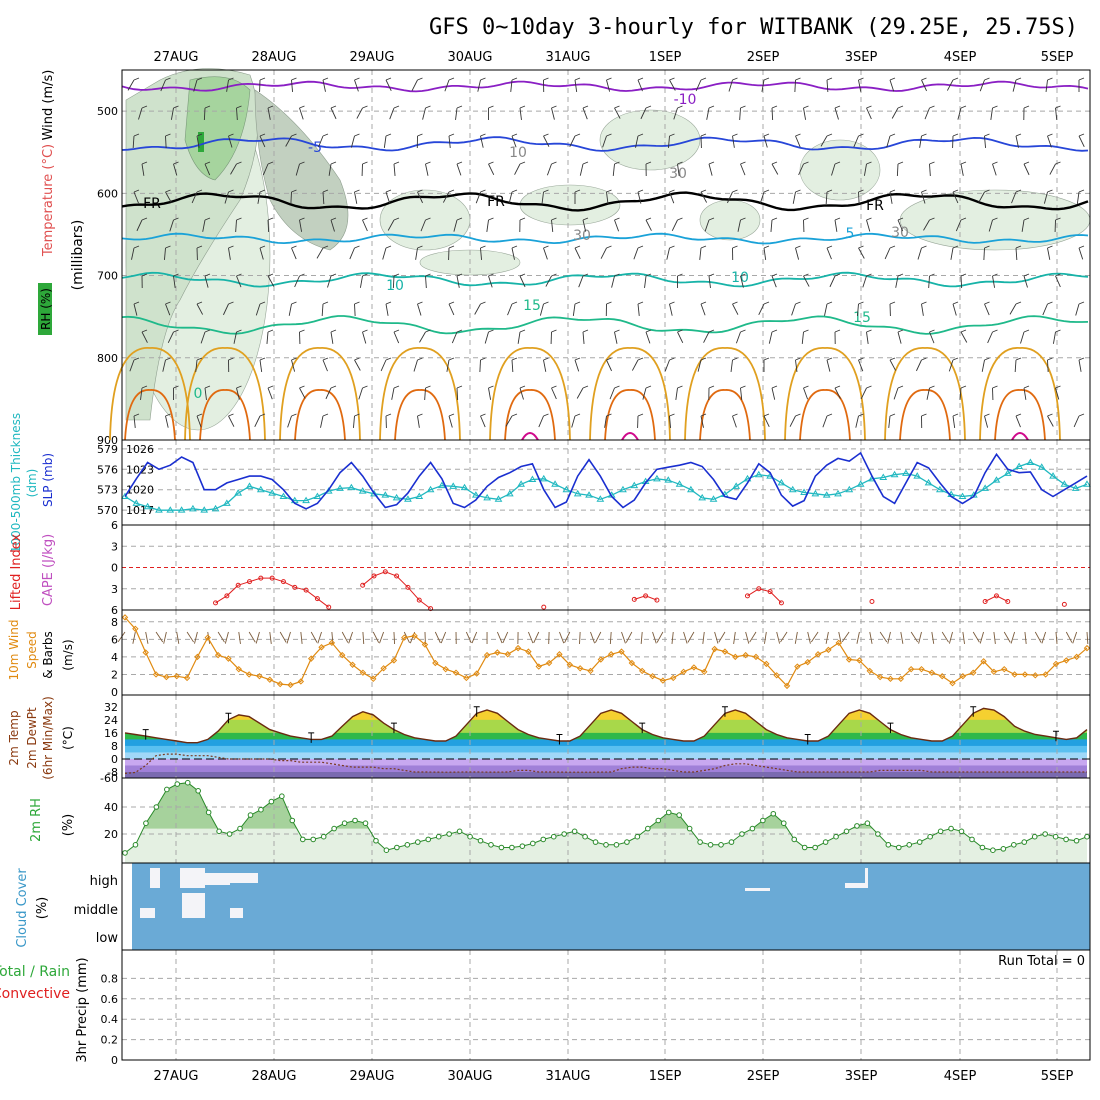 The height and width of the screenshot is (1100, 1100). What do you see at coordinates (16, 483) in the screenshot?
I see `slp-ylabel-thickness: 1000-500mb Thickness` at bounding box center [16, 483].